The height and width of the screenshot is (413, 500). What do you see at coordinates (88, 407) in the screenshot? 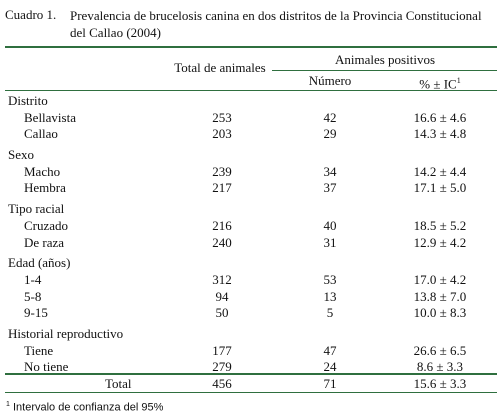
I see `footnote-text: Intervalo de confianza del 95%` at bounding box center [88, 407].